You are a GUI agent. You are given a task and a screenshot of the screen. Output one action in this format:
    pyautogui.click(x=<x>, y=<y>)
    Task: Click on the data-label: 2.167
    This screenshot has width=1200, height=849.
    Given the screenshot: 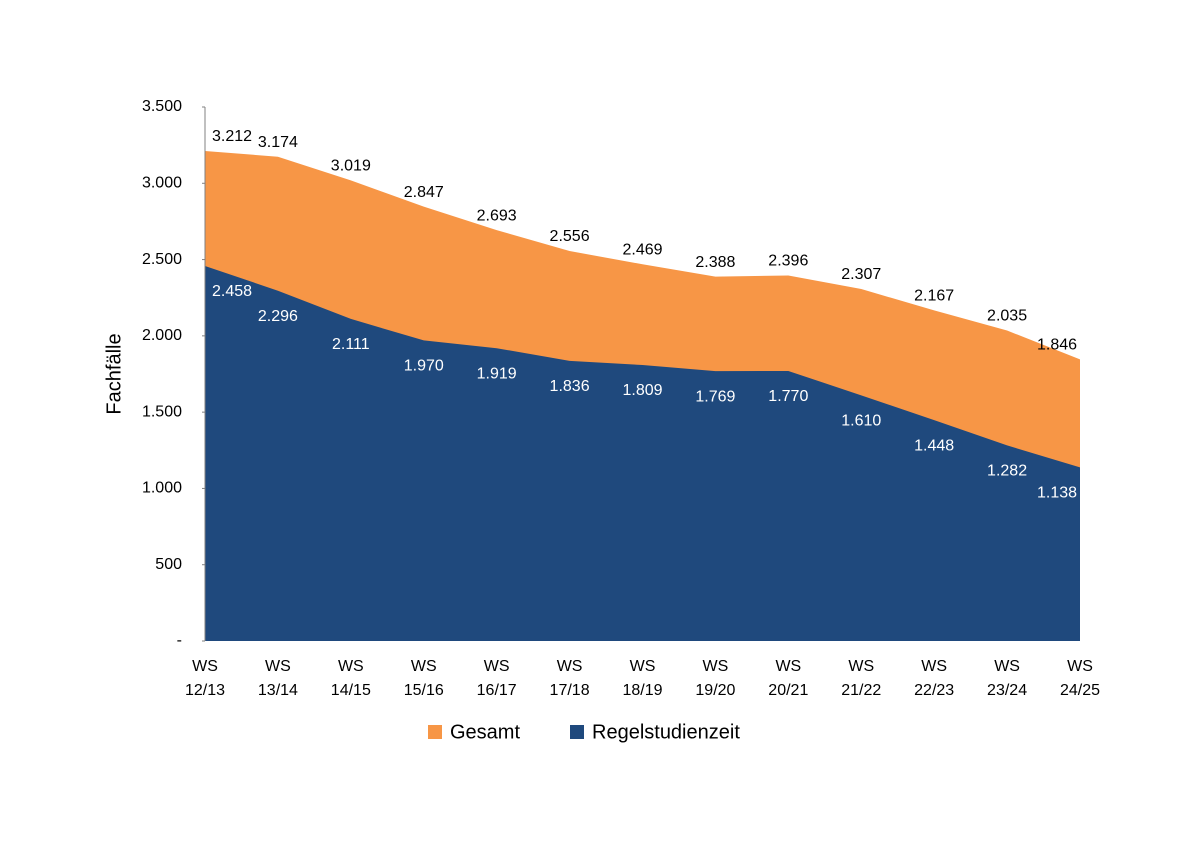 What is the action you would take?
    pyautogui.click(x=934, y=296)
    